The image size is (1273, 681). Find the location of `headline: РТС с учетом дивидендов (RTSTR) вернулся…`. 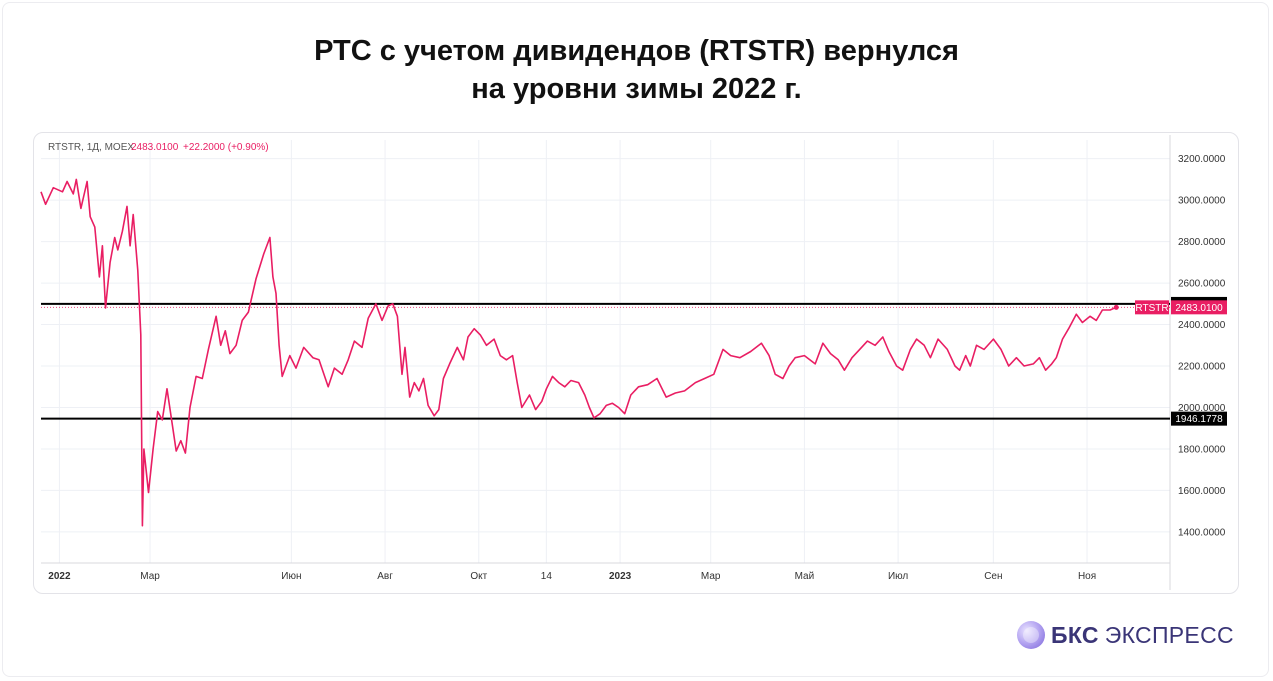

headline: РТС с учетом дивидендов (RTSTR) вернулся… is located at coordinates (636, 70).